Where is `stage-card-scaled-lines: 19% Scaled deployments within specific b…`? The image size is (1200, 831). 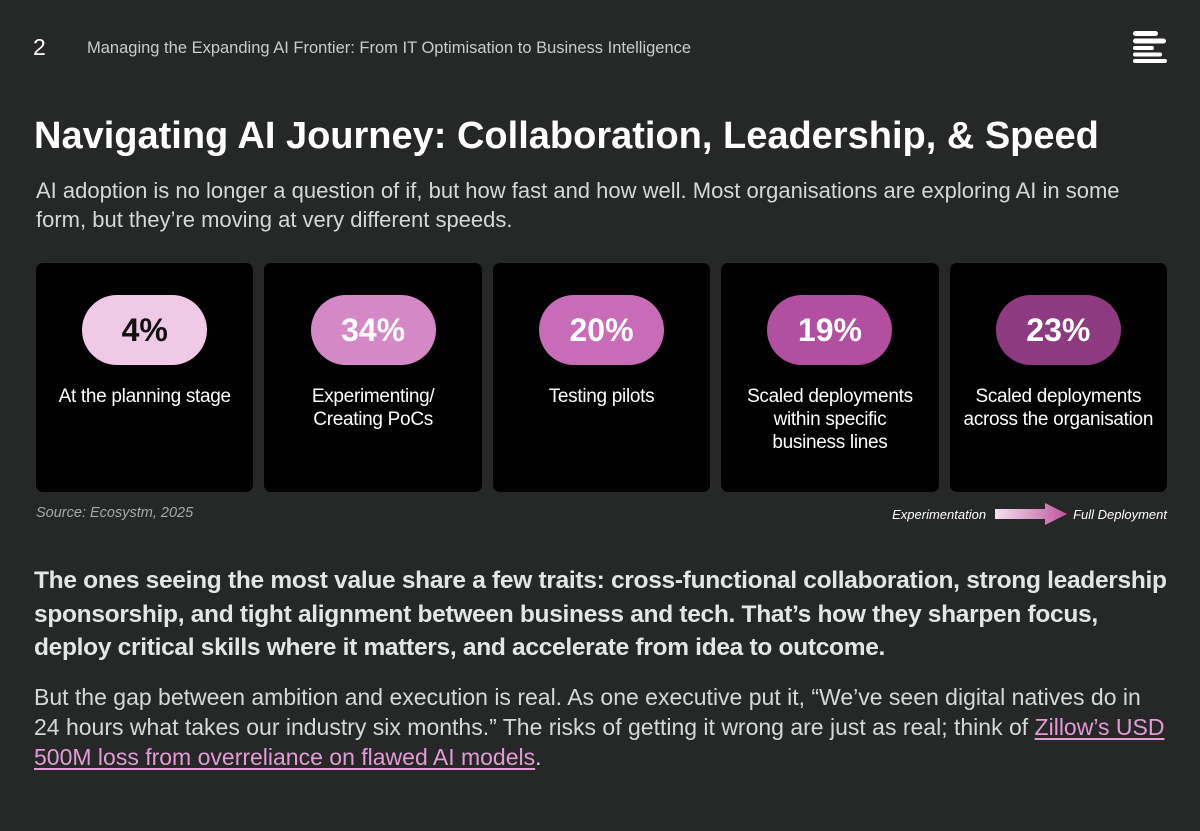
stage-card-scaled-lines: 19% Scaled deployments within specific b… is located at coordinates (830, 377).